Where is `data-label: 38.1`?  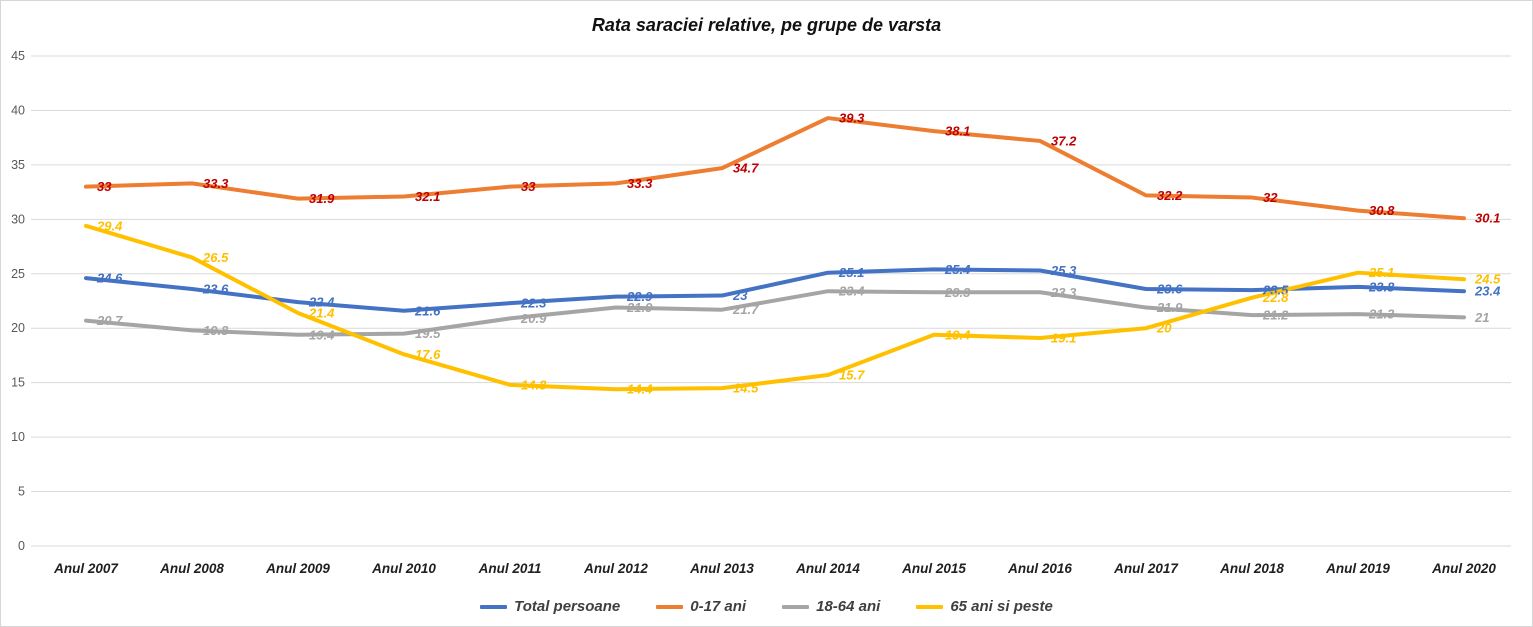
data-label: 38.1 is located at coordinates (957, 131).